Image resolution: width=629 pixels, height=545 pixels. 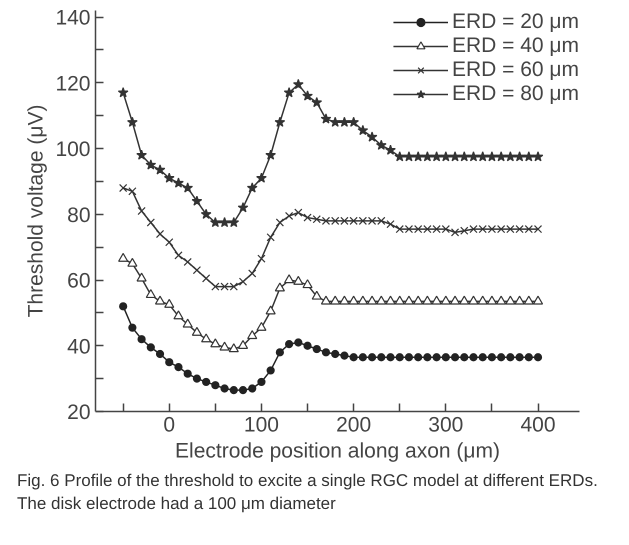 What do you see at coordinates (515, 70) in the screenshot?
I see `legend-label: ERD = 60 μm` at bounding box center [515, 70].